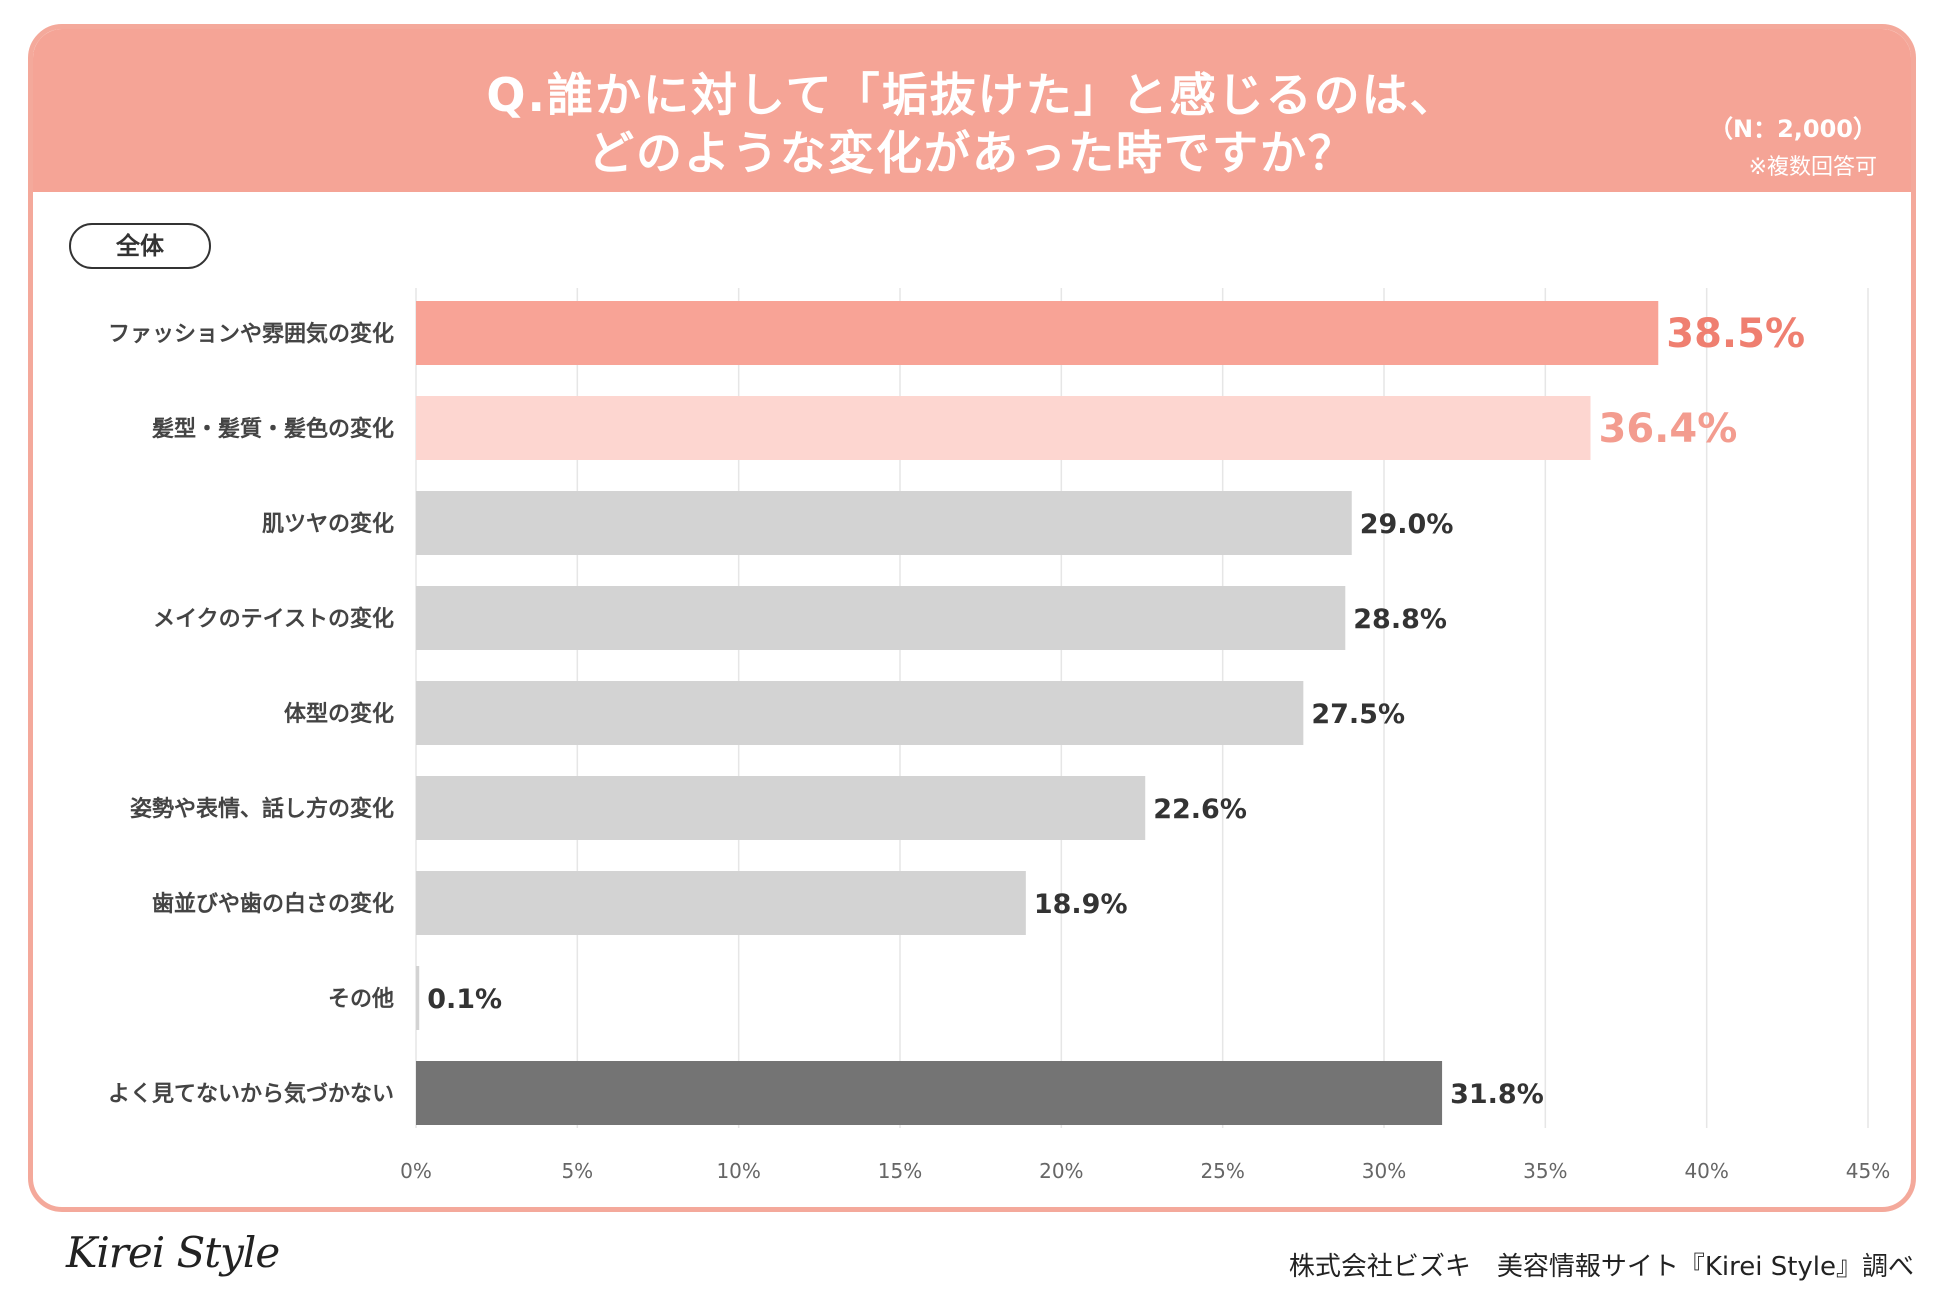  Describe the element at coordinates (361, 999) in the screenshot. I see `category-label: その他` at that location.